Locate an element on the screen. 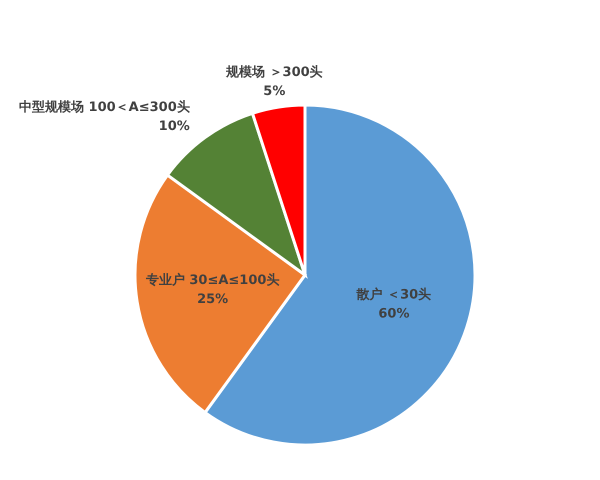 This screenshot has height=480, width=600. data-label: 10% is located at coordinates (174, 126).